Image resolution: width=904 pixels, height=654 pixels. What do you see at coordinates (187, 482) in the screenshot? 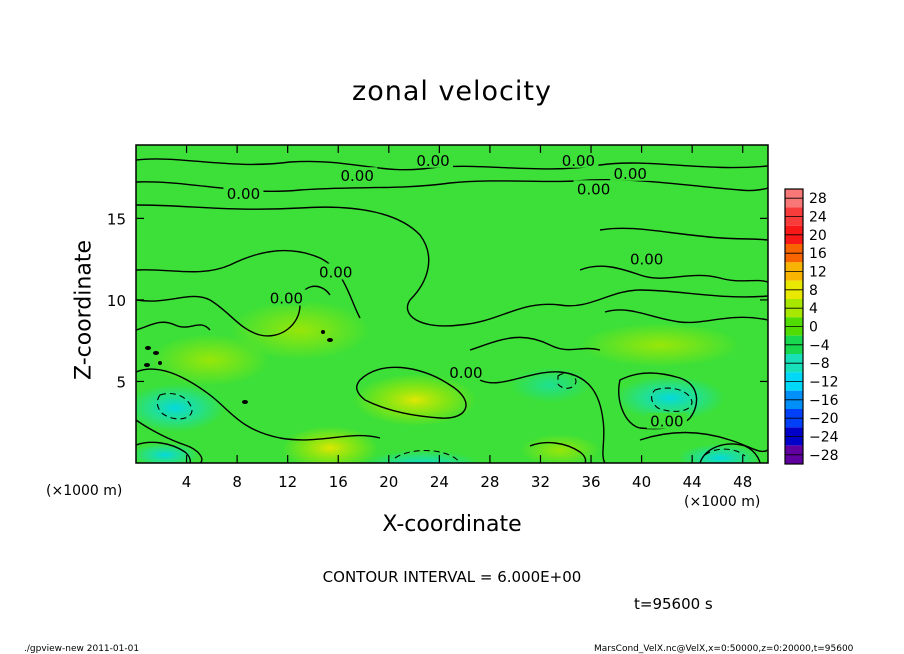
I see `x-tick-label: 4` at bounding box center [187, 482].